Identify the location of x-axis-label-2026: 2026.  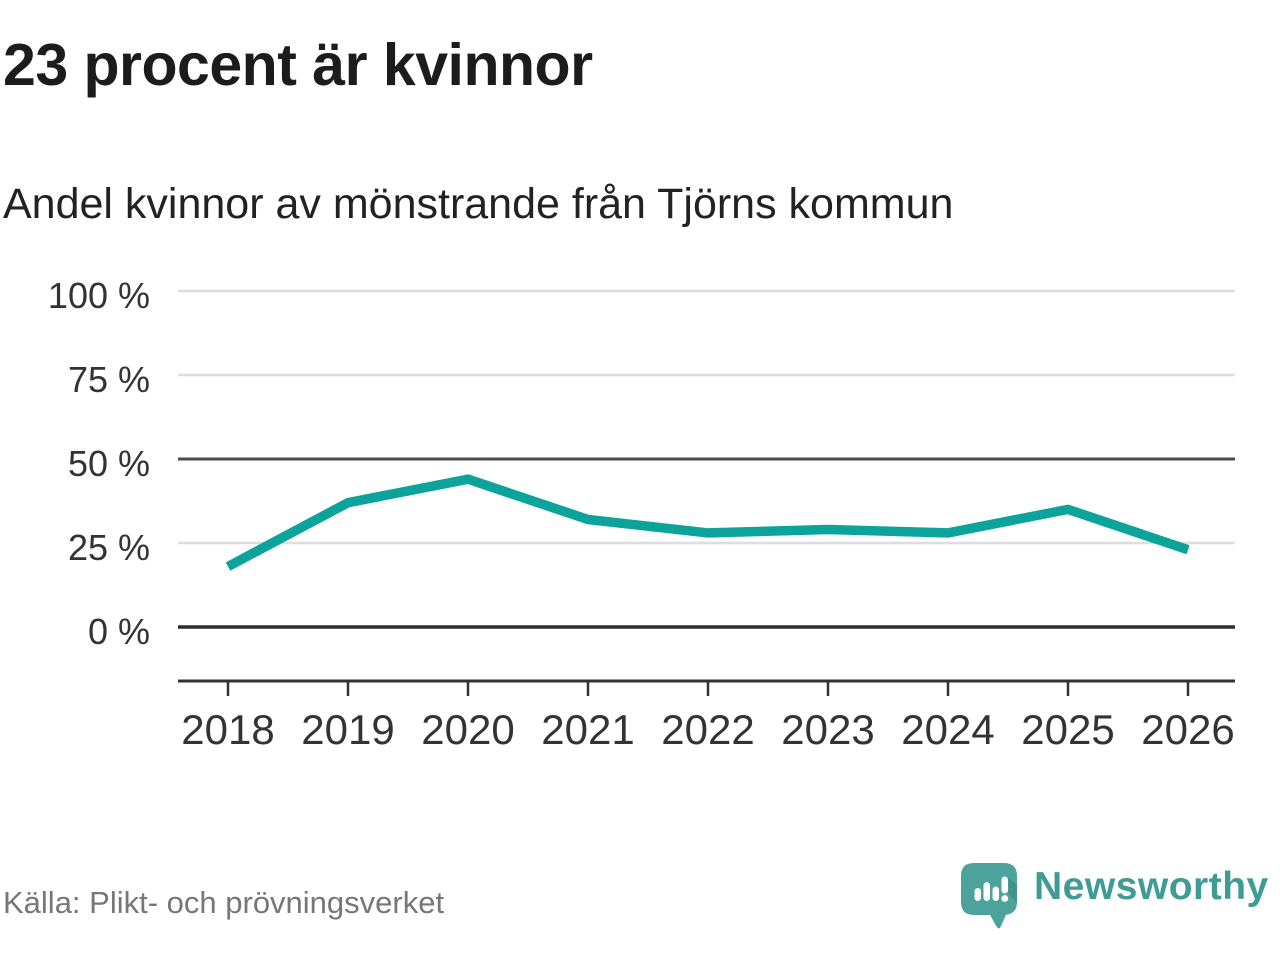
(1187, 729).